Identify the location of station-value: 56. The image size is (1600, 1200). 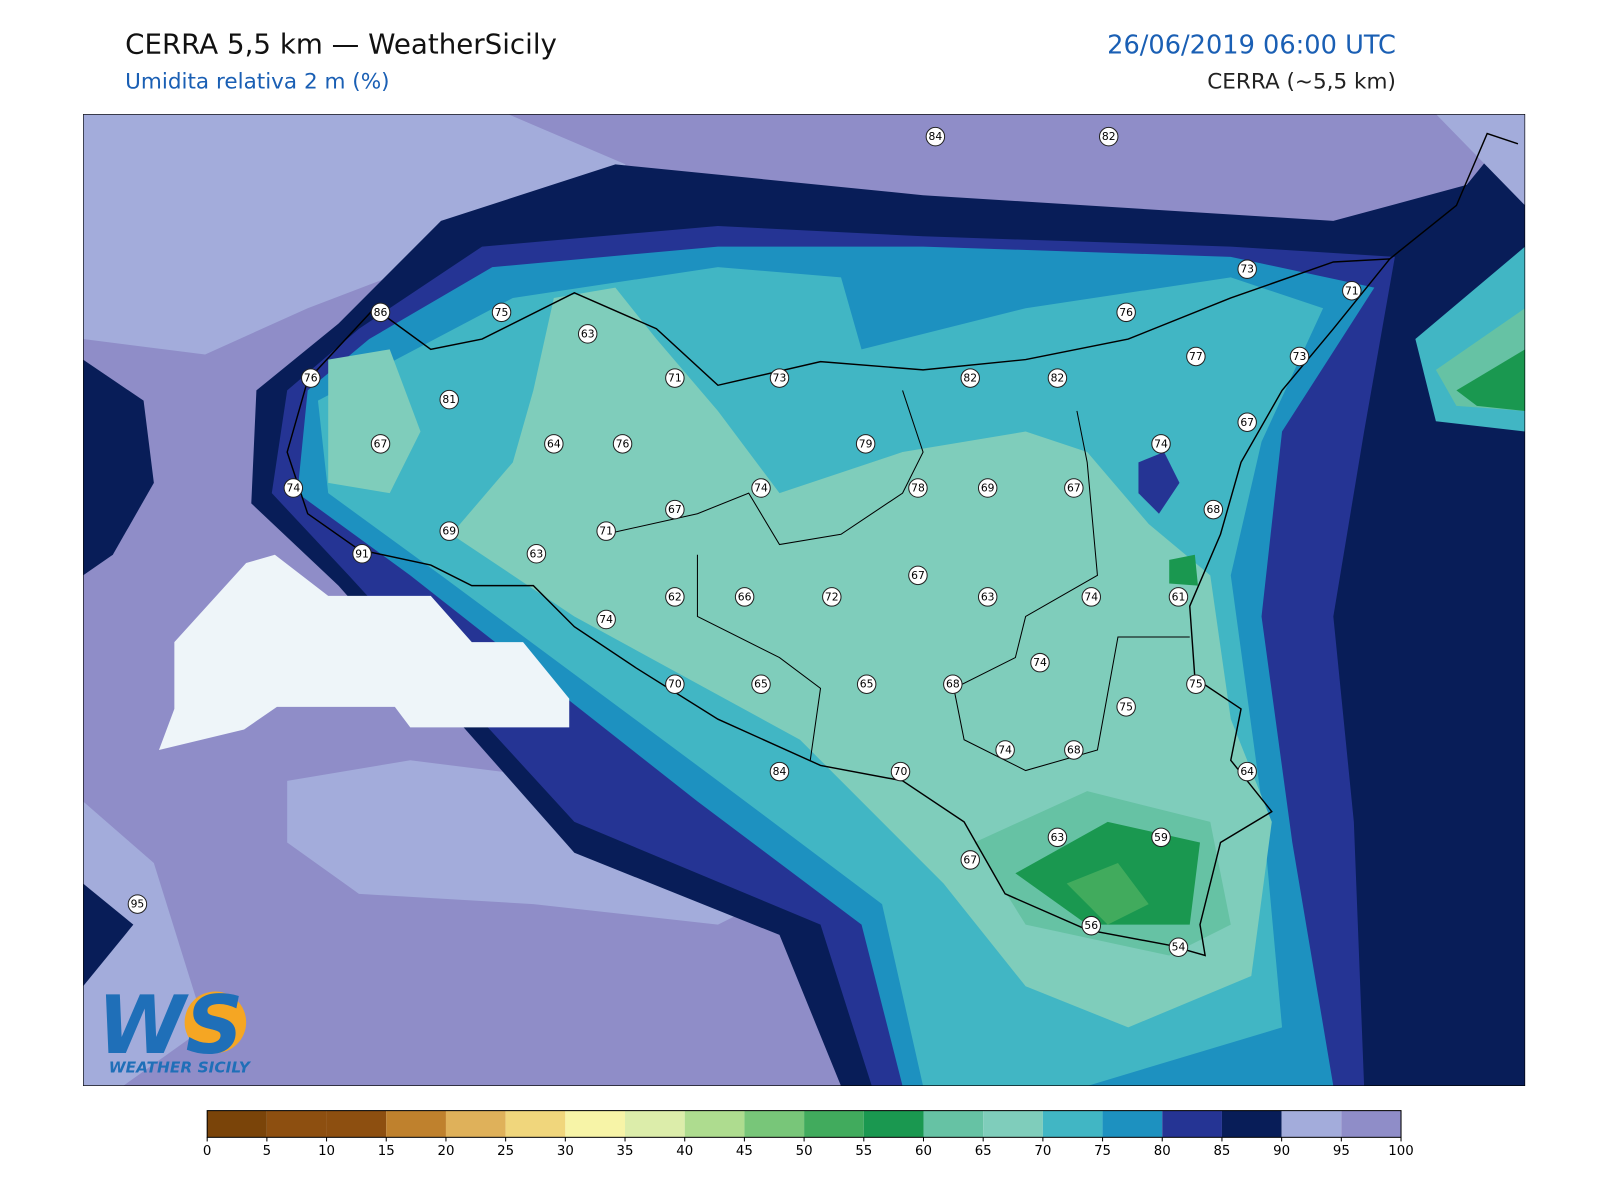
(1091, 925).